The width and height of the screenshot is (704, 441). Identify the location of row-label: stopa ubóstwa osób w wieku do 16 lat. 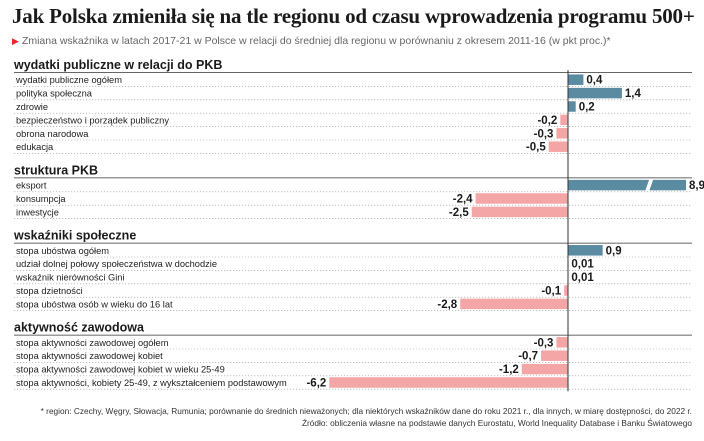
(94, 304).